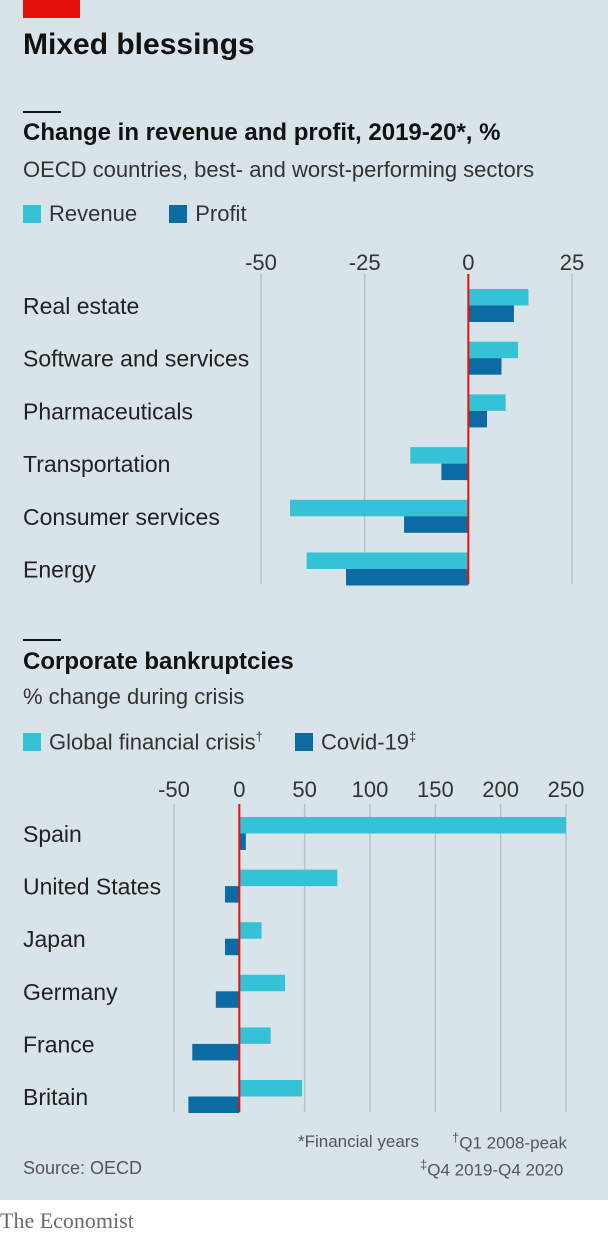 This screenshot has height=1237, width=608. I want to click on category-label: Transportation, so click(96, 464).